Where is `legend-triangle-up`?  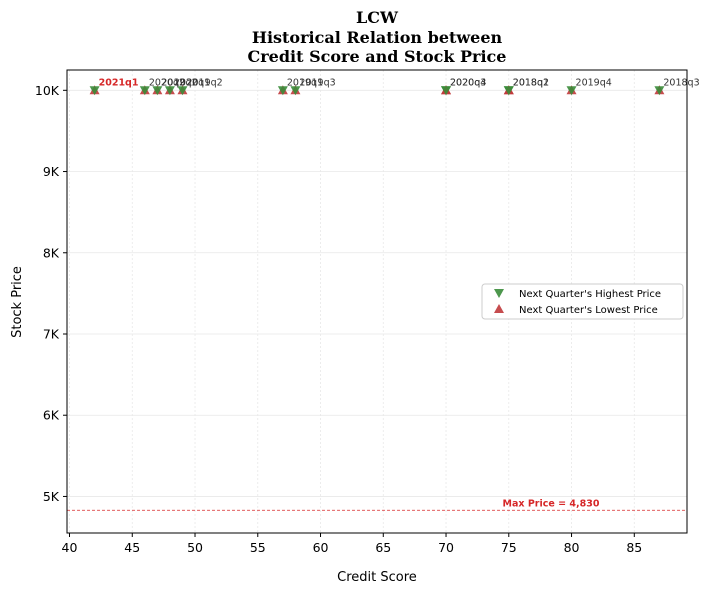
legend-triangle-up is located at coordinates (499, 308).